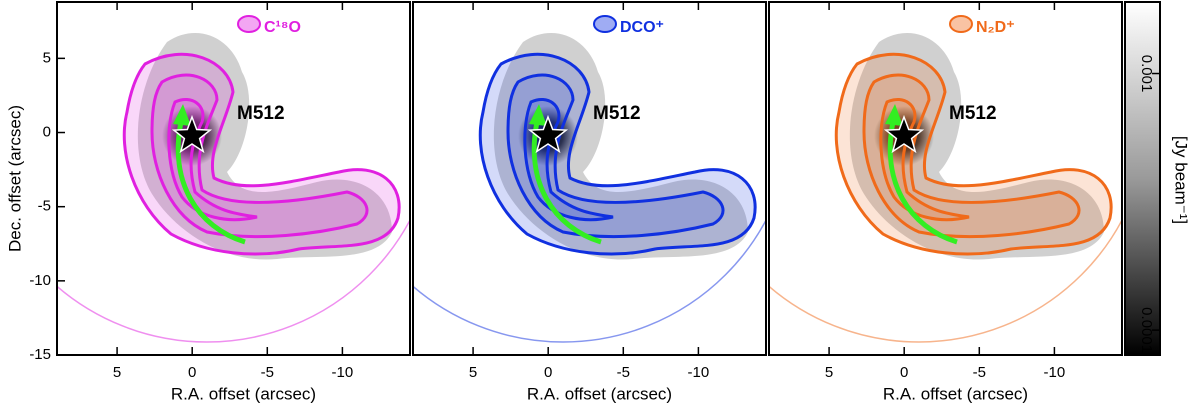  I want to click on colorbar-tick-label: 0.0001, so click(1146, 330).